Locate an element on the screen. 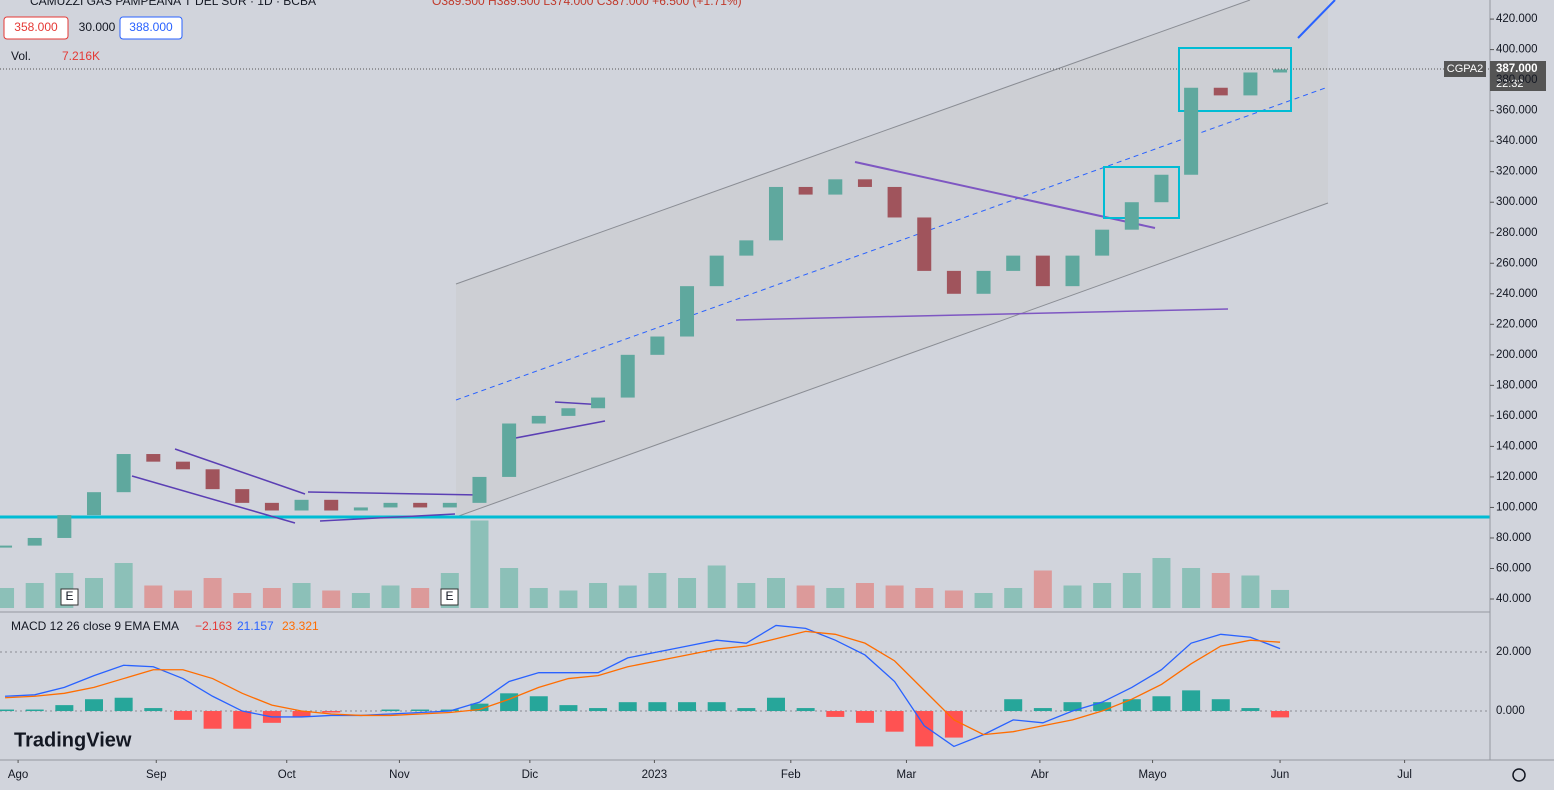 The width and height of the screenshot is (1554, 790). y-tick-label: 380.000 is located at coordinates (1517, 80).